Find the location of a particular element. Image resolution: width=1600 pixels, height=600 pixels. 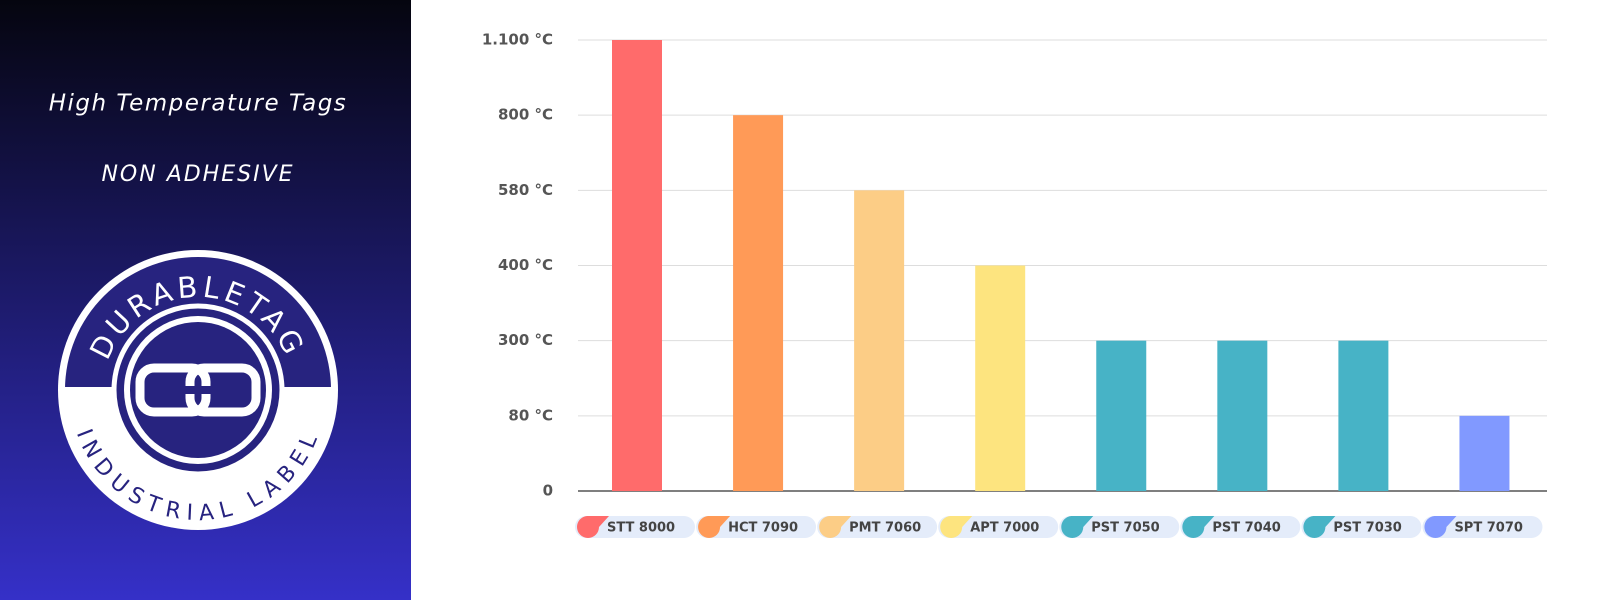

legend-label: PST 7040 is located at coordinates (1246, 528).